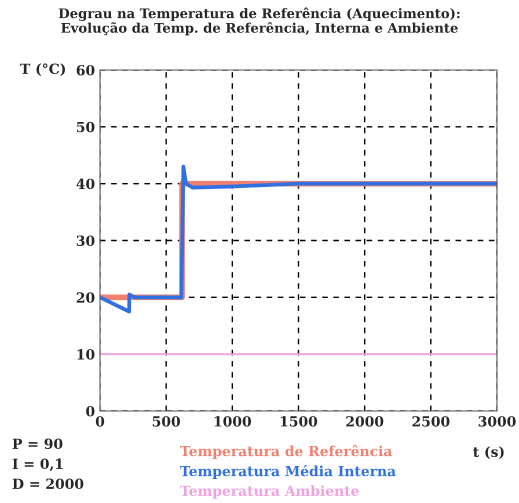 The image size is (519, 503). I want to click on x-tick-label: 0, so click(100, 421).